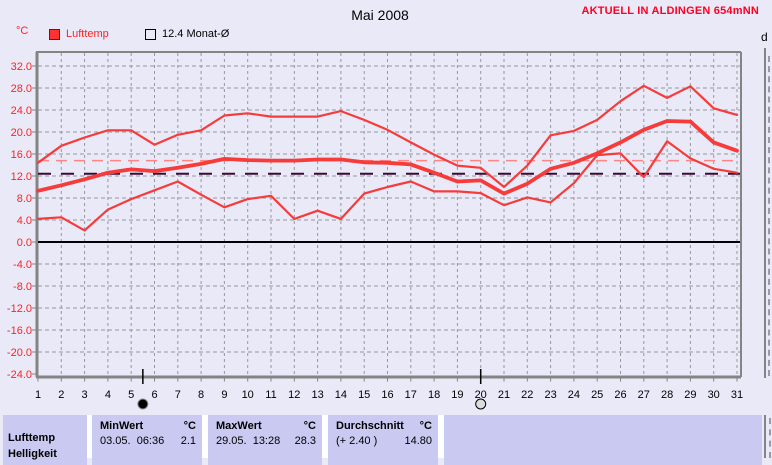  I want to click on summary-cell-empty, so click(603, 440).